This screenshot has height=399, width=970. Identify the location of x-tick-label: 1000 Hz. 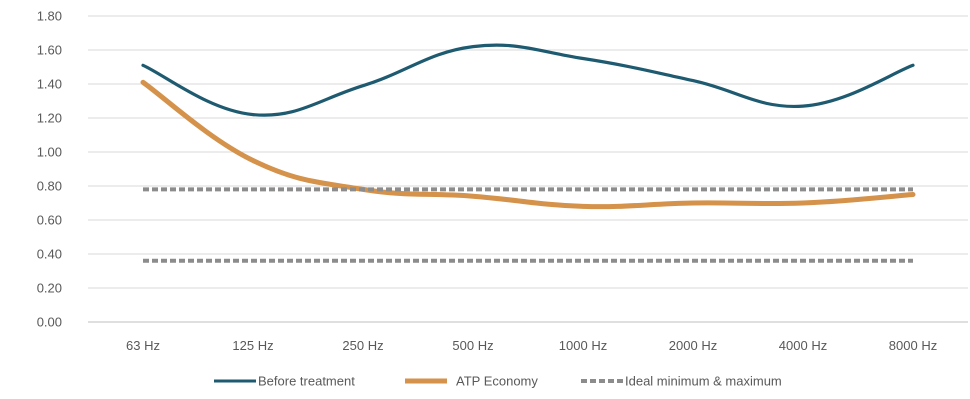
(583, 345).